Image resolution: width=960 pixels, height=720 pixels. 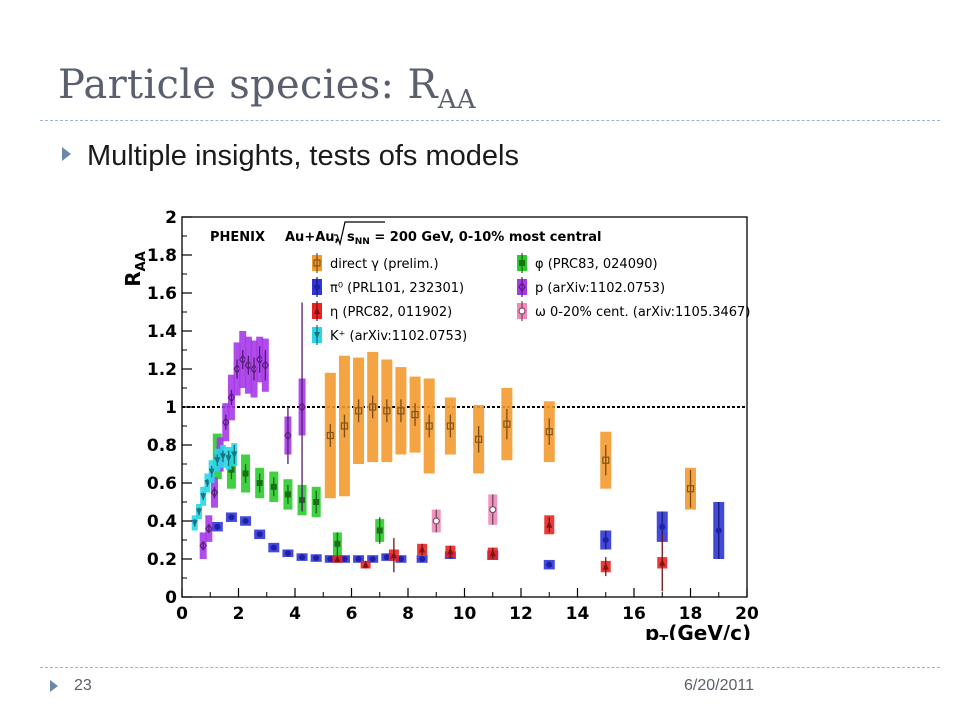 I want to click on y-tick-label: 0.4, so click(x=162, y=522).